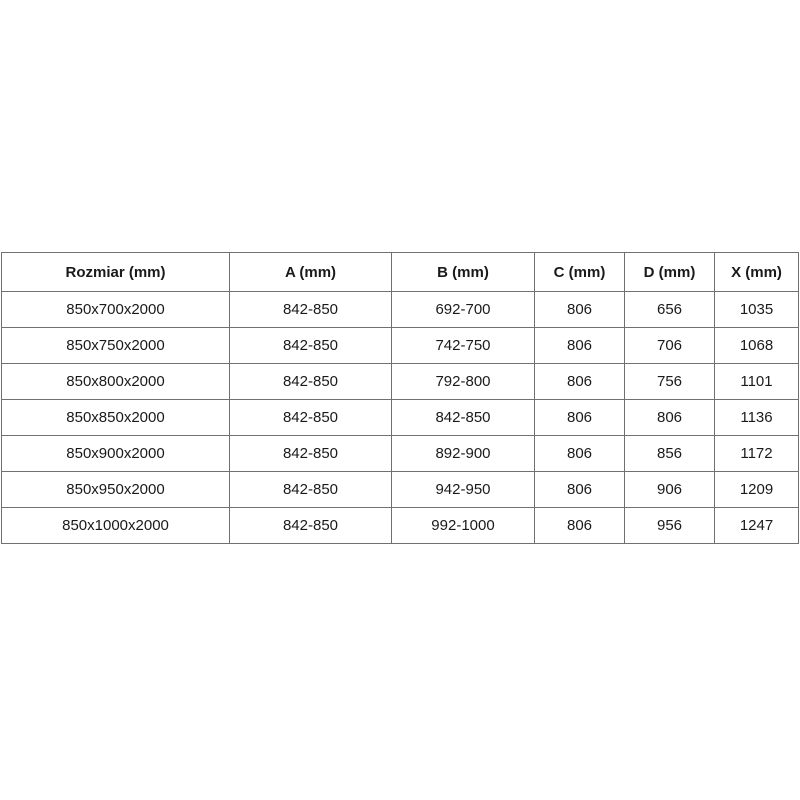  I want to click on table-cell: 850x850x2000, so click(115, 417).